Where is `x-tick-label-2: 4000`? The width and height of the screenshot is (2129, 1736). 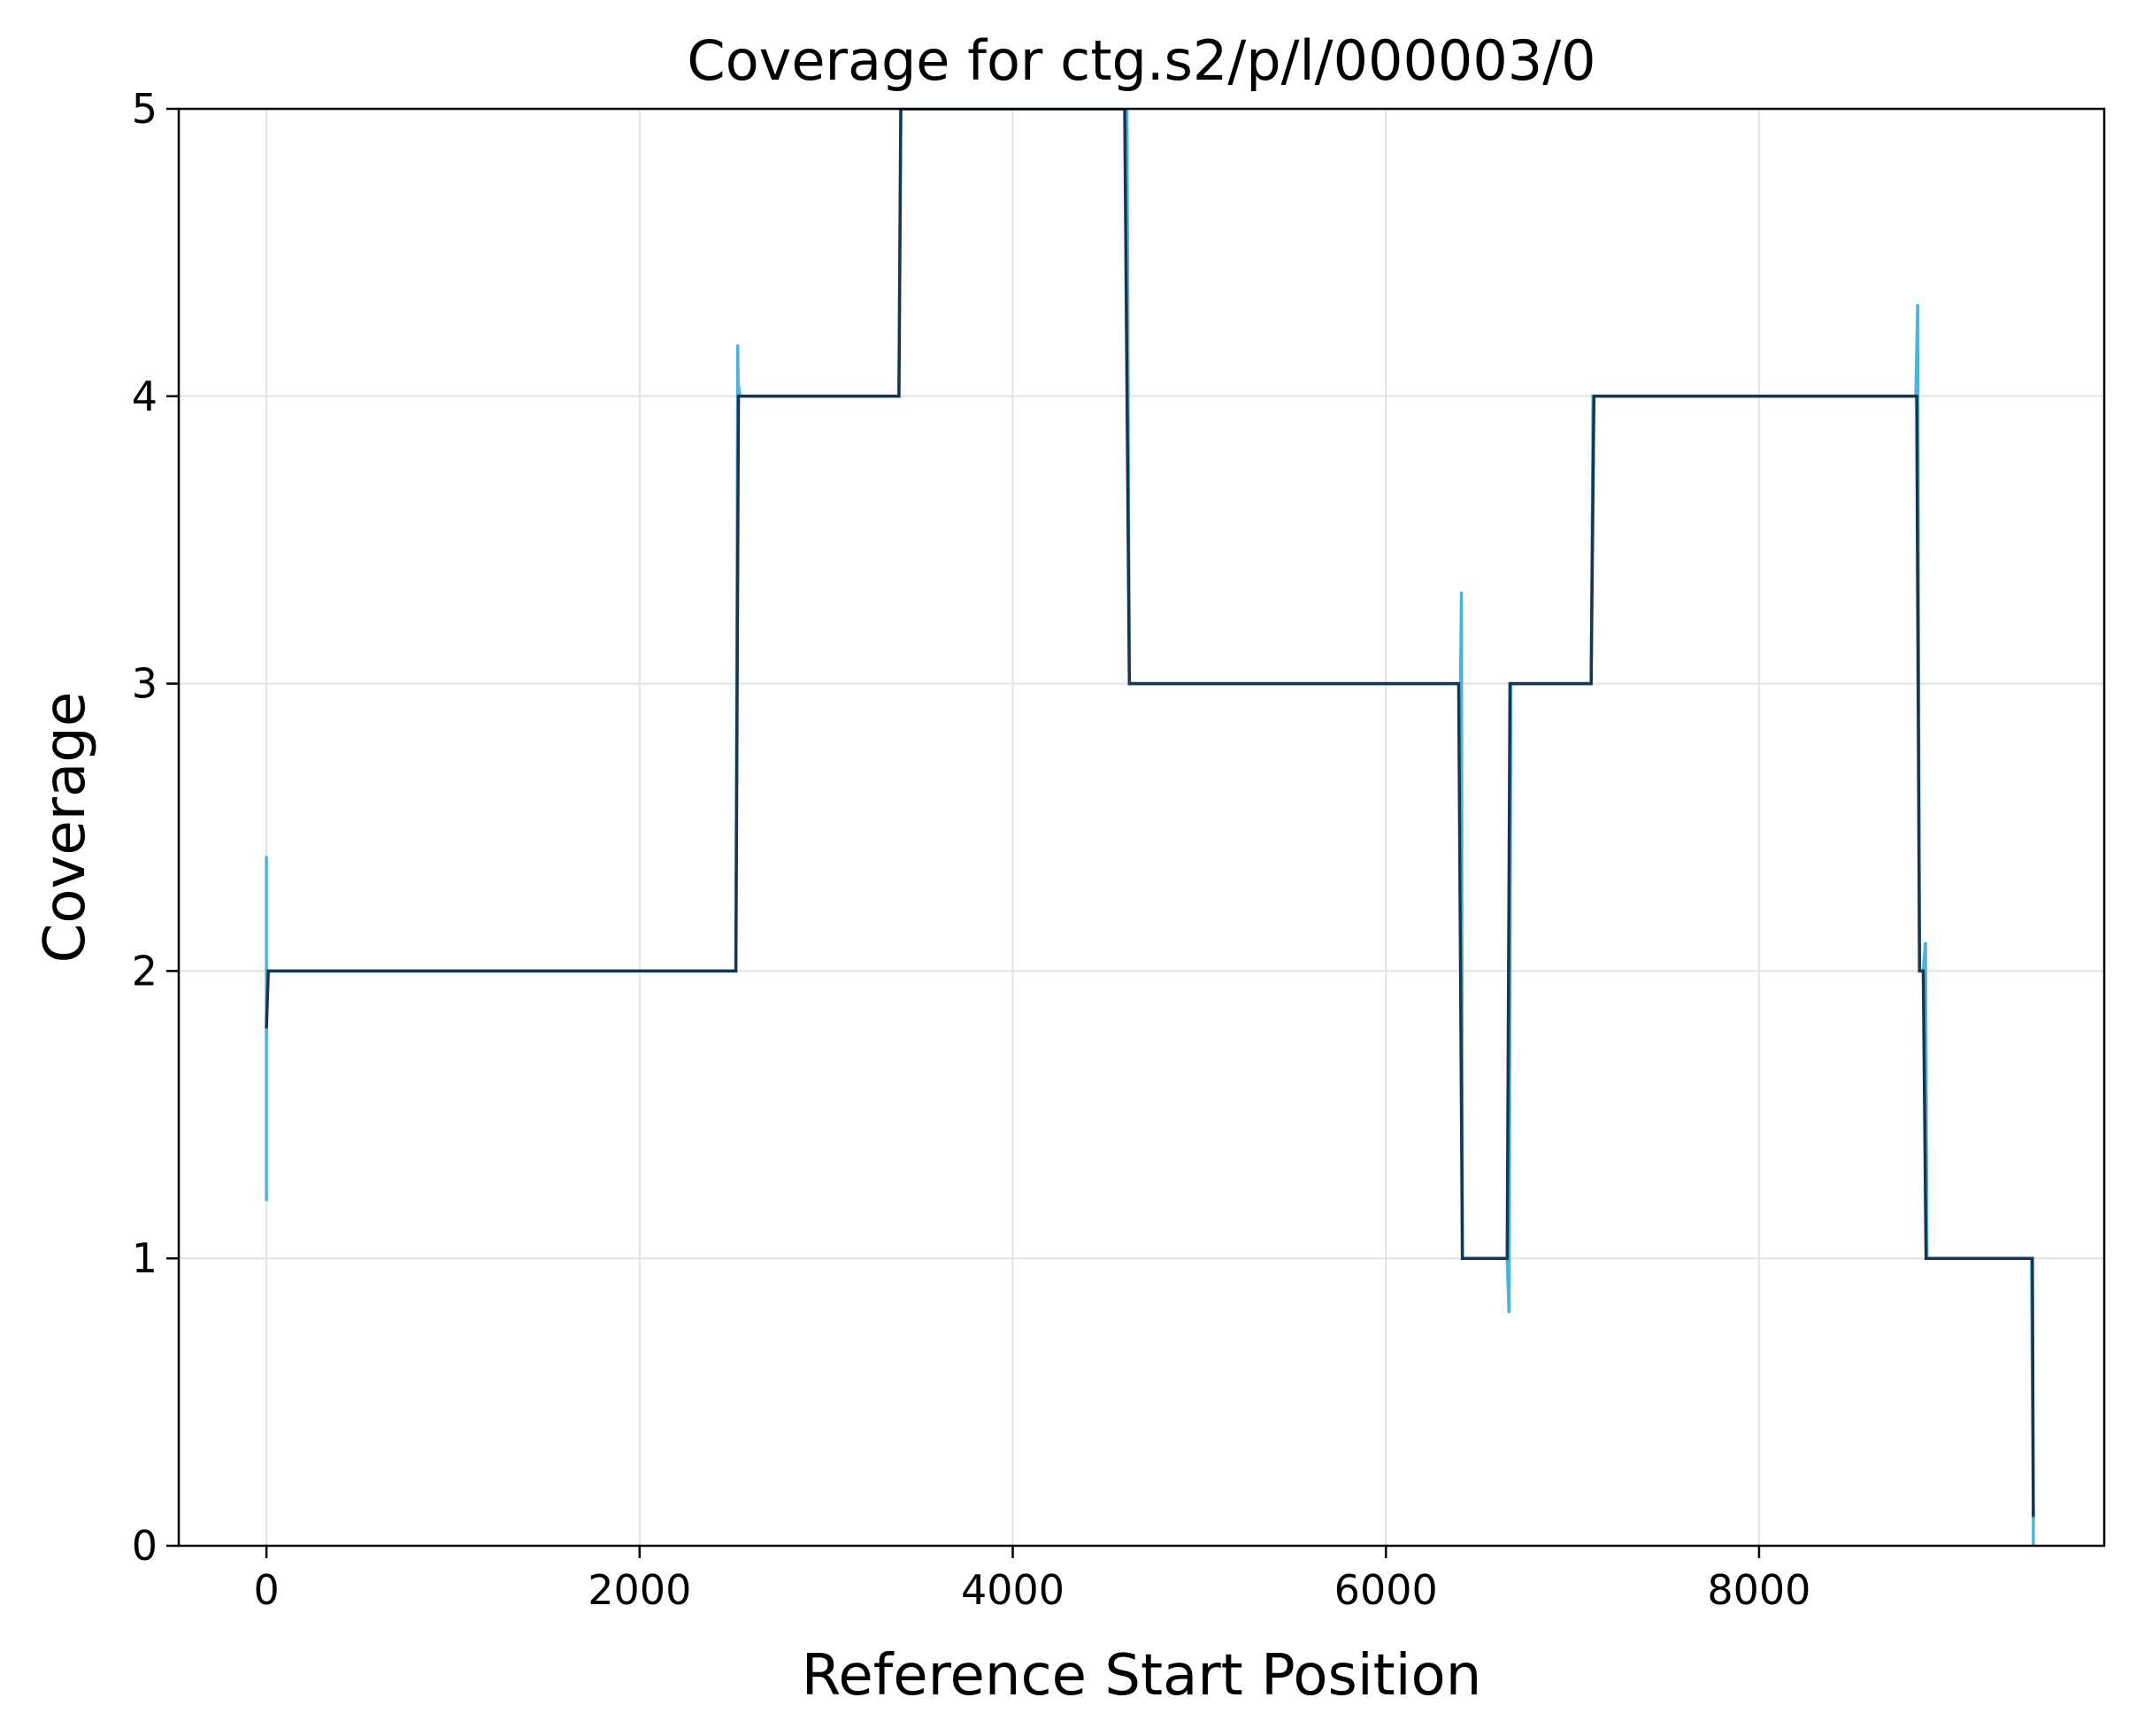 x-tick-label-2: 4000 is located at coordinates (1012, 1590).